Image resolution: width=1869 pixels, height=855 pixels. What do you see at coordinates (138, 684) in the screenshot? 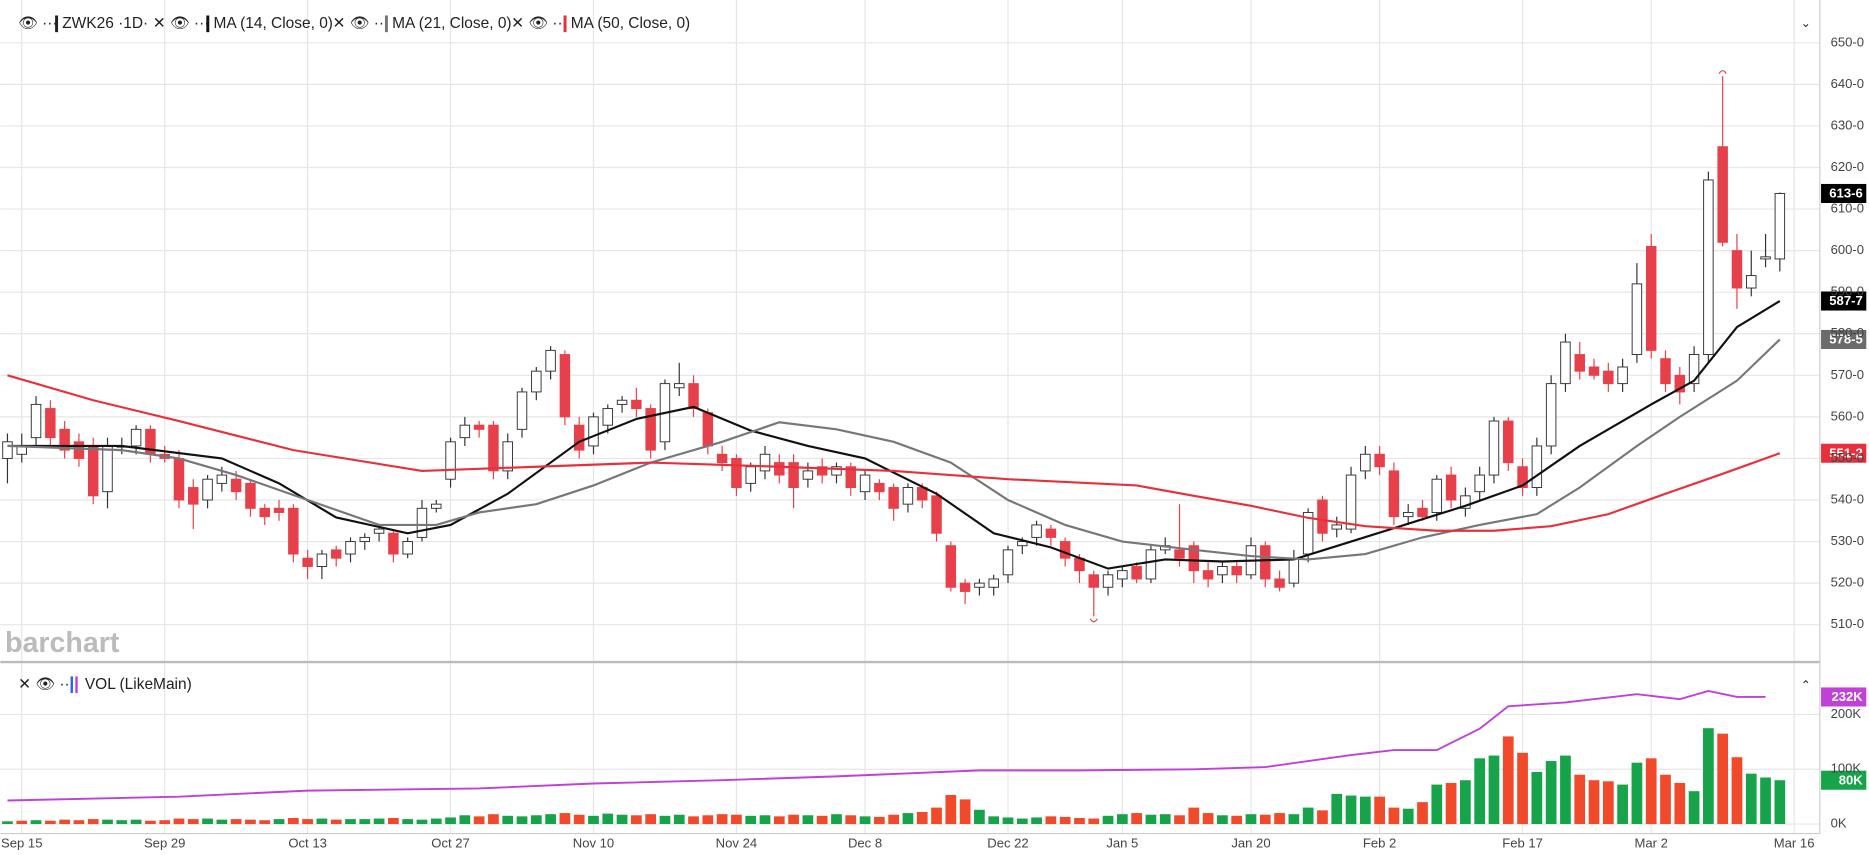
I see `legend-entry: VOL (LikeMain)` at bounding box center [138, 684].